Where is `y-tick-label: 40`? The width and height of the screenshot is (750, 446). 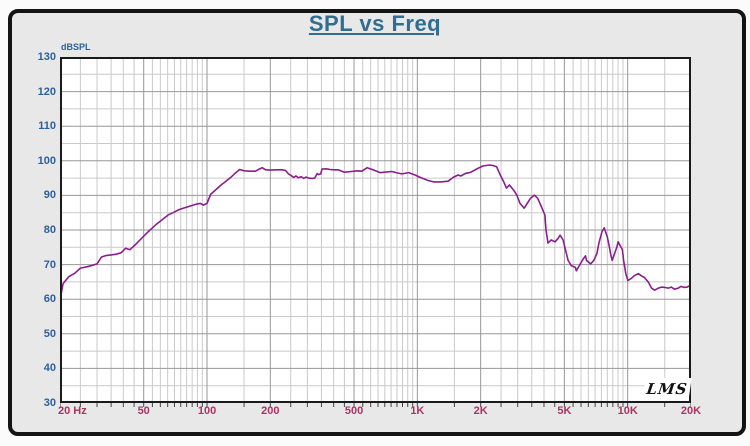 y-tick-label: 40 is located at coordinates (49, 368).